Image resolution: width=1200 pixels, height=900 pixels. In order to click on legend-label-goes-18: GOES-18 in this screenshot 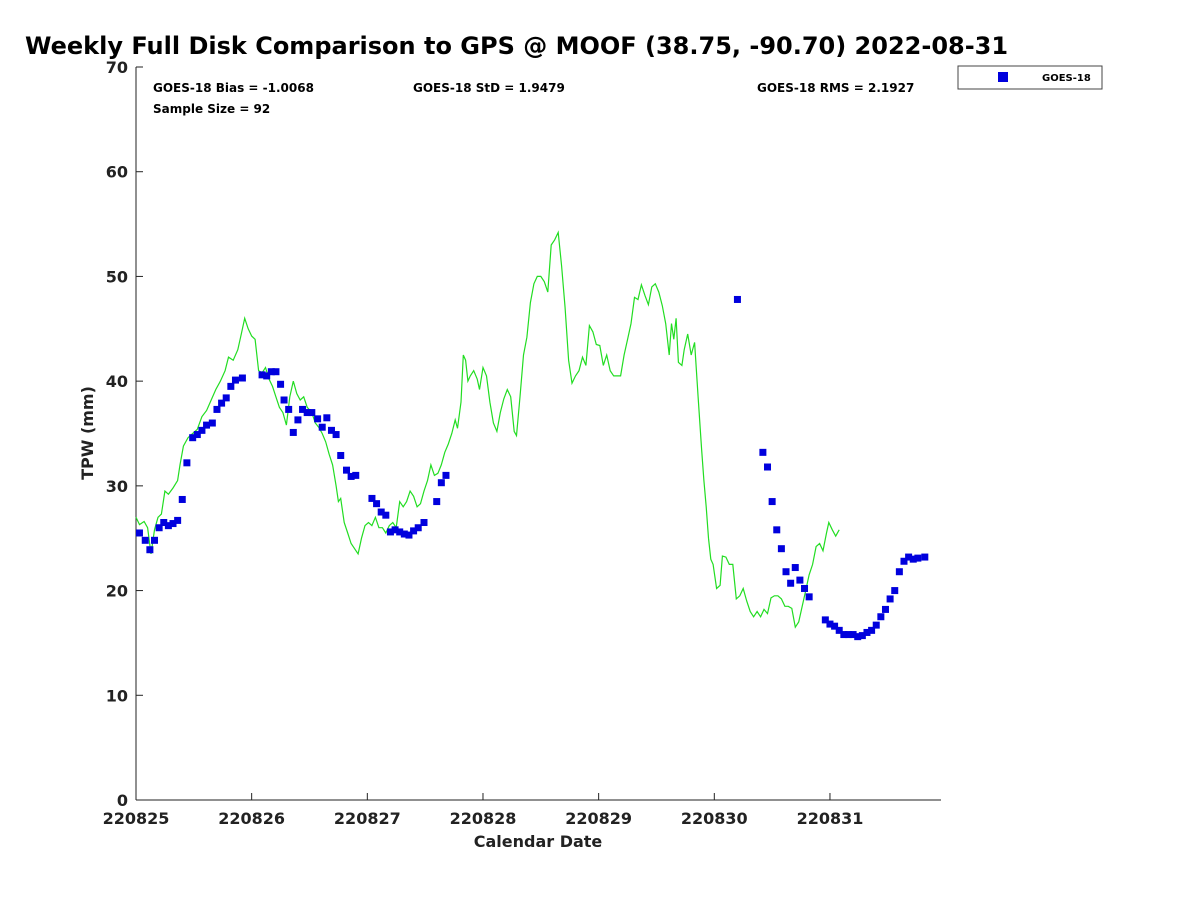, I will do `click(1066, 78)`.